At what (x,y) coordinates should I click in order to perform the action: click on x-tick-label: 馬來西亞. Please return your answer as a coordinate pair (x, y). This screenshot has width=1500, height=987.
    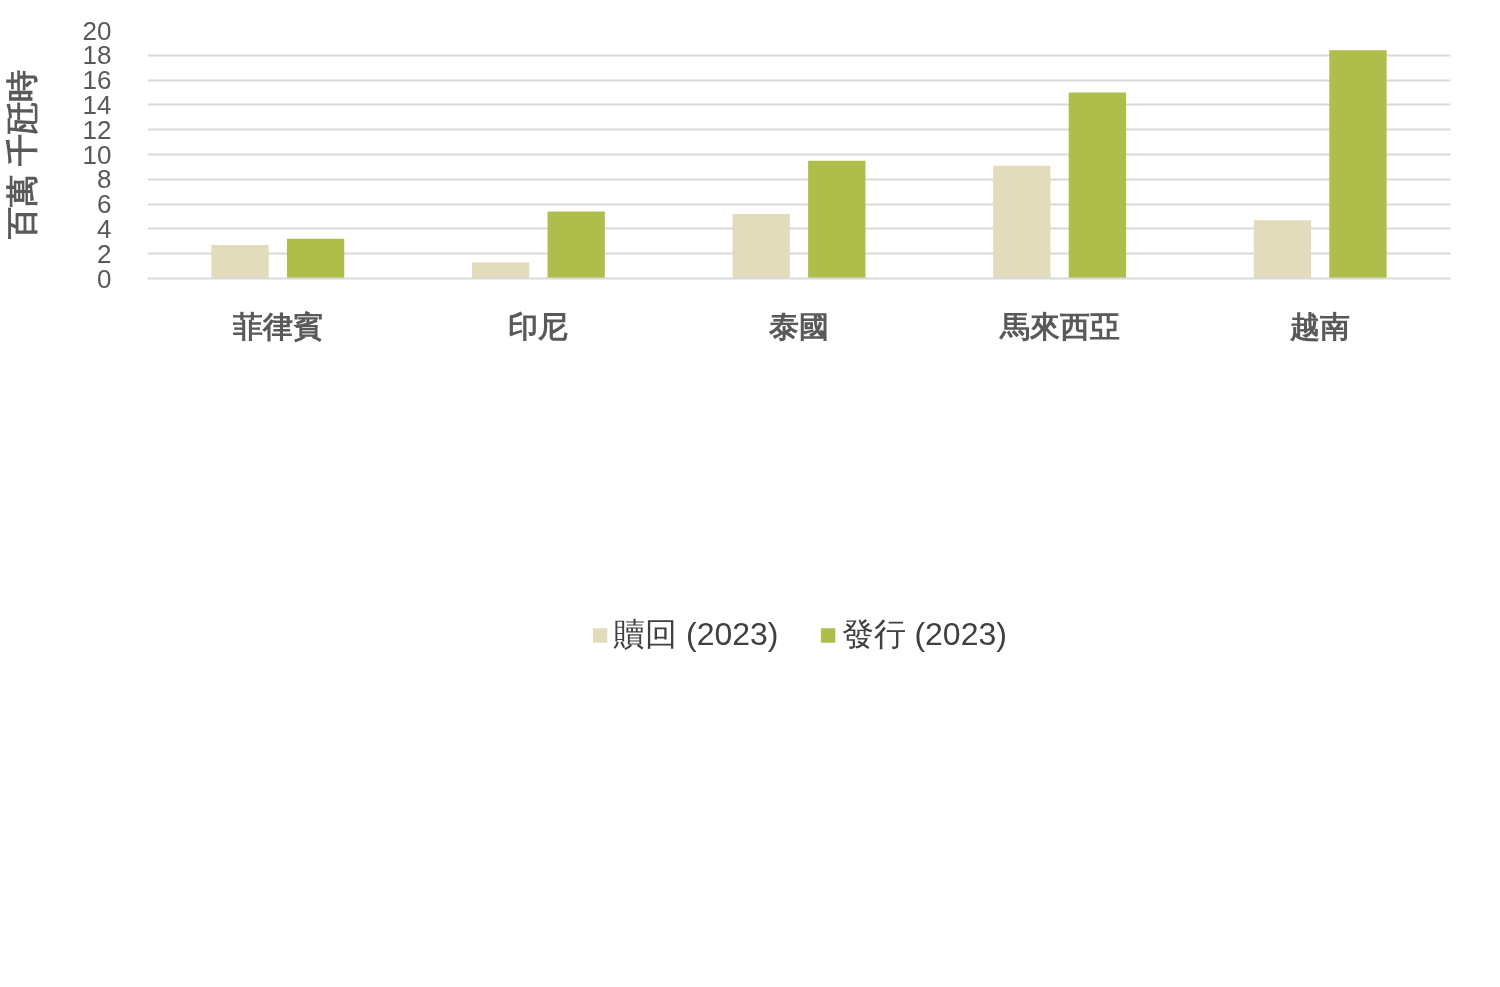
    Looking at the image, I should click on (1058, 326).